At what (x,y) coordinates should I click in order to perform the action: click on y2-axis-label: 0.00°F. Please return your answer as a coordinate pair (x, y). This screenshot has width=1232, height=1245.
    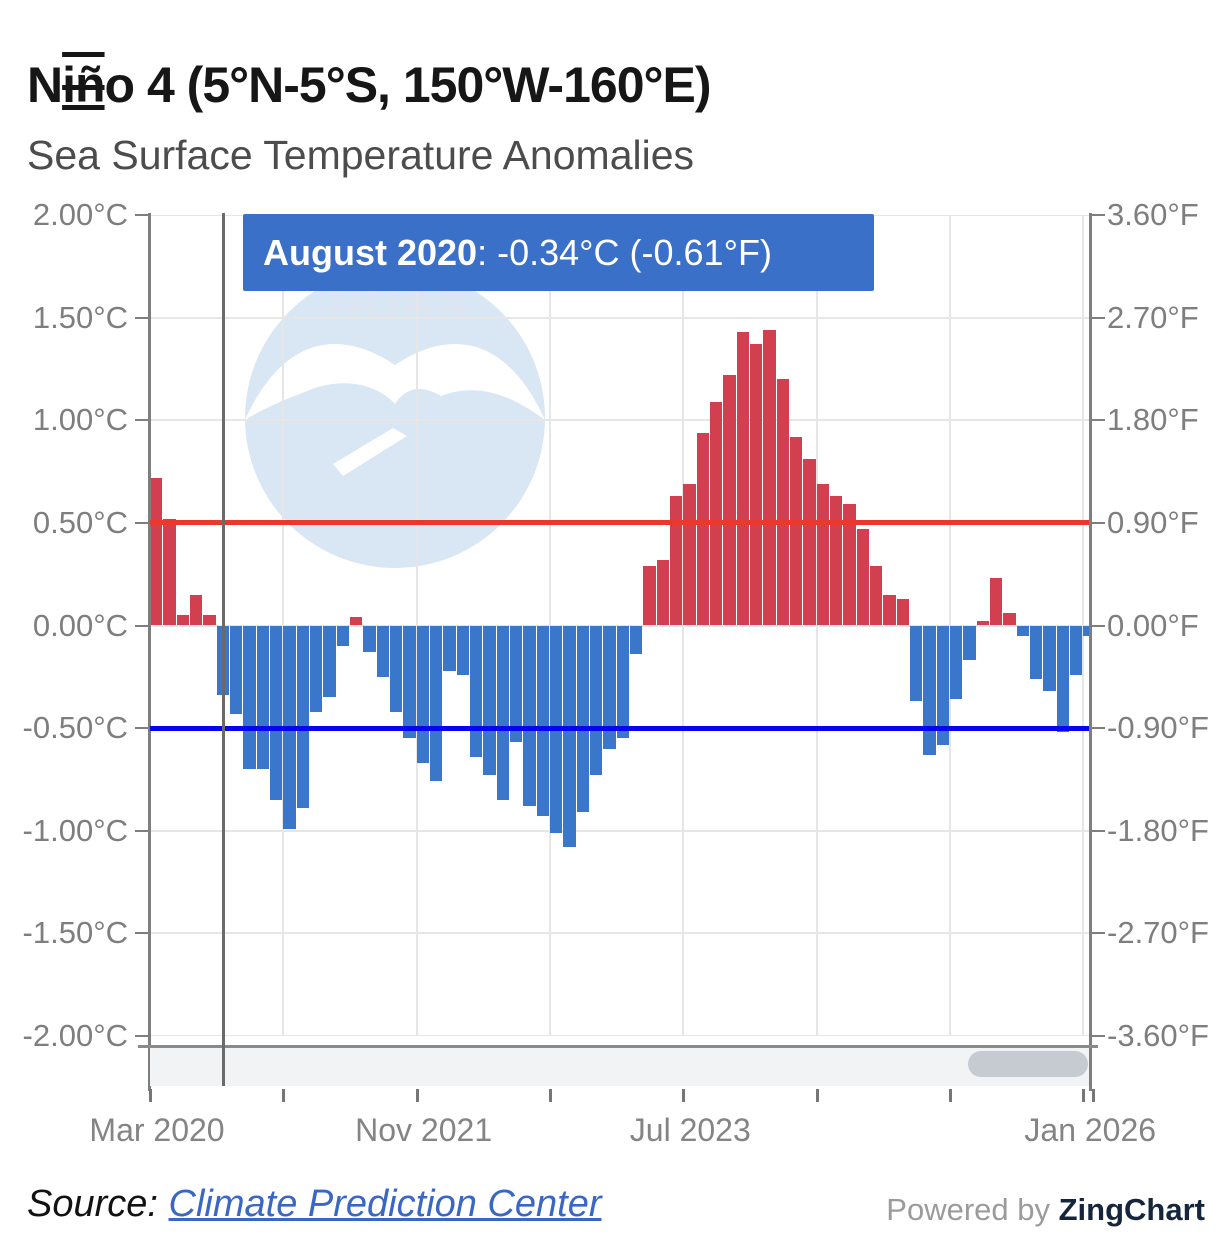
    Looking at the image, I should click on (1153, 625).